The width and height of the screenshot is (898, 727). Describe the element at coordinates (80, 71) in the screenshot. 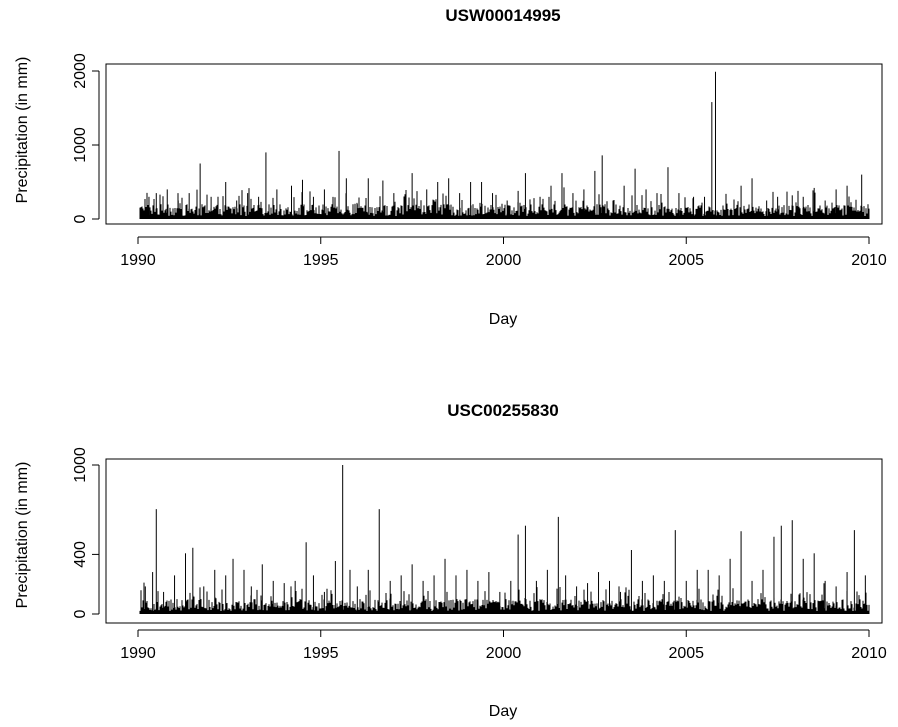

I see `y-tick-label: 2000` at that location.